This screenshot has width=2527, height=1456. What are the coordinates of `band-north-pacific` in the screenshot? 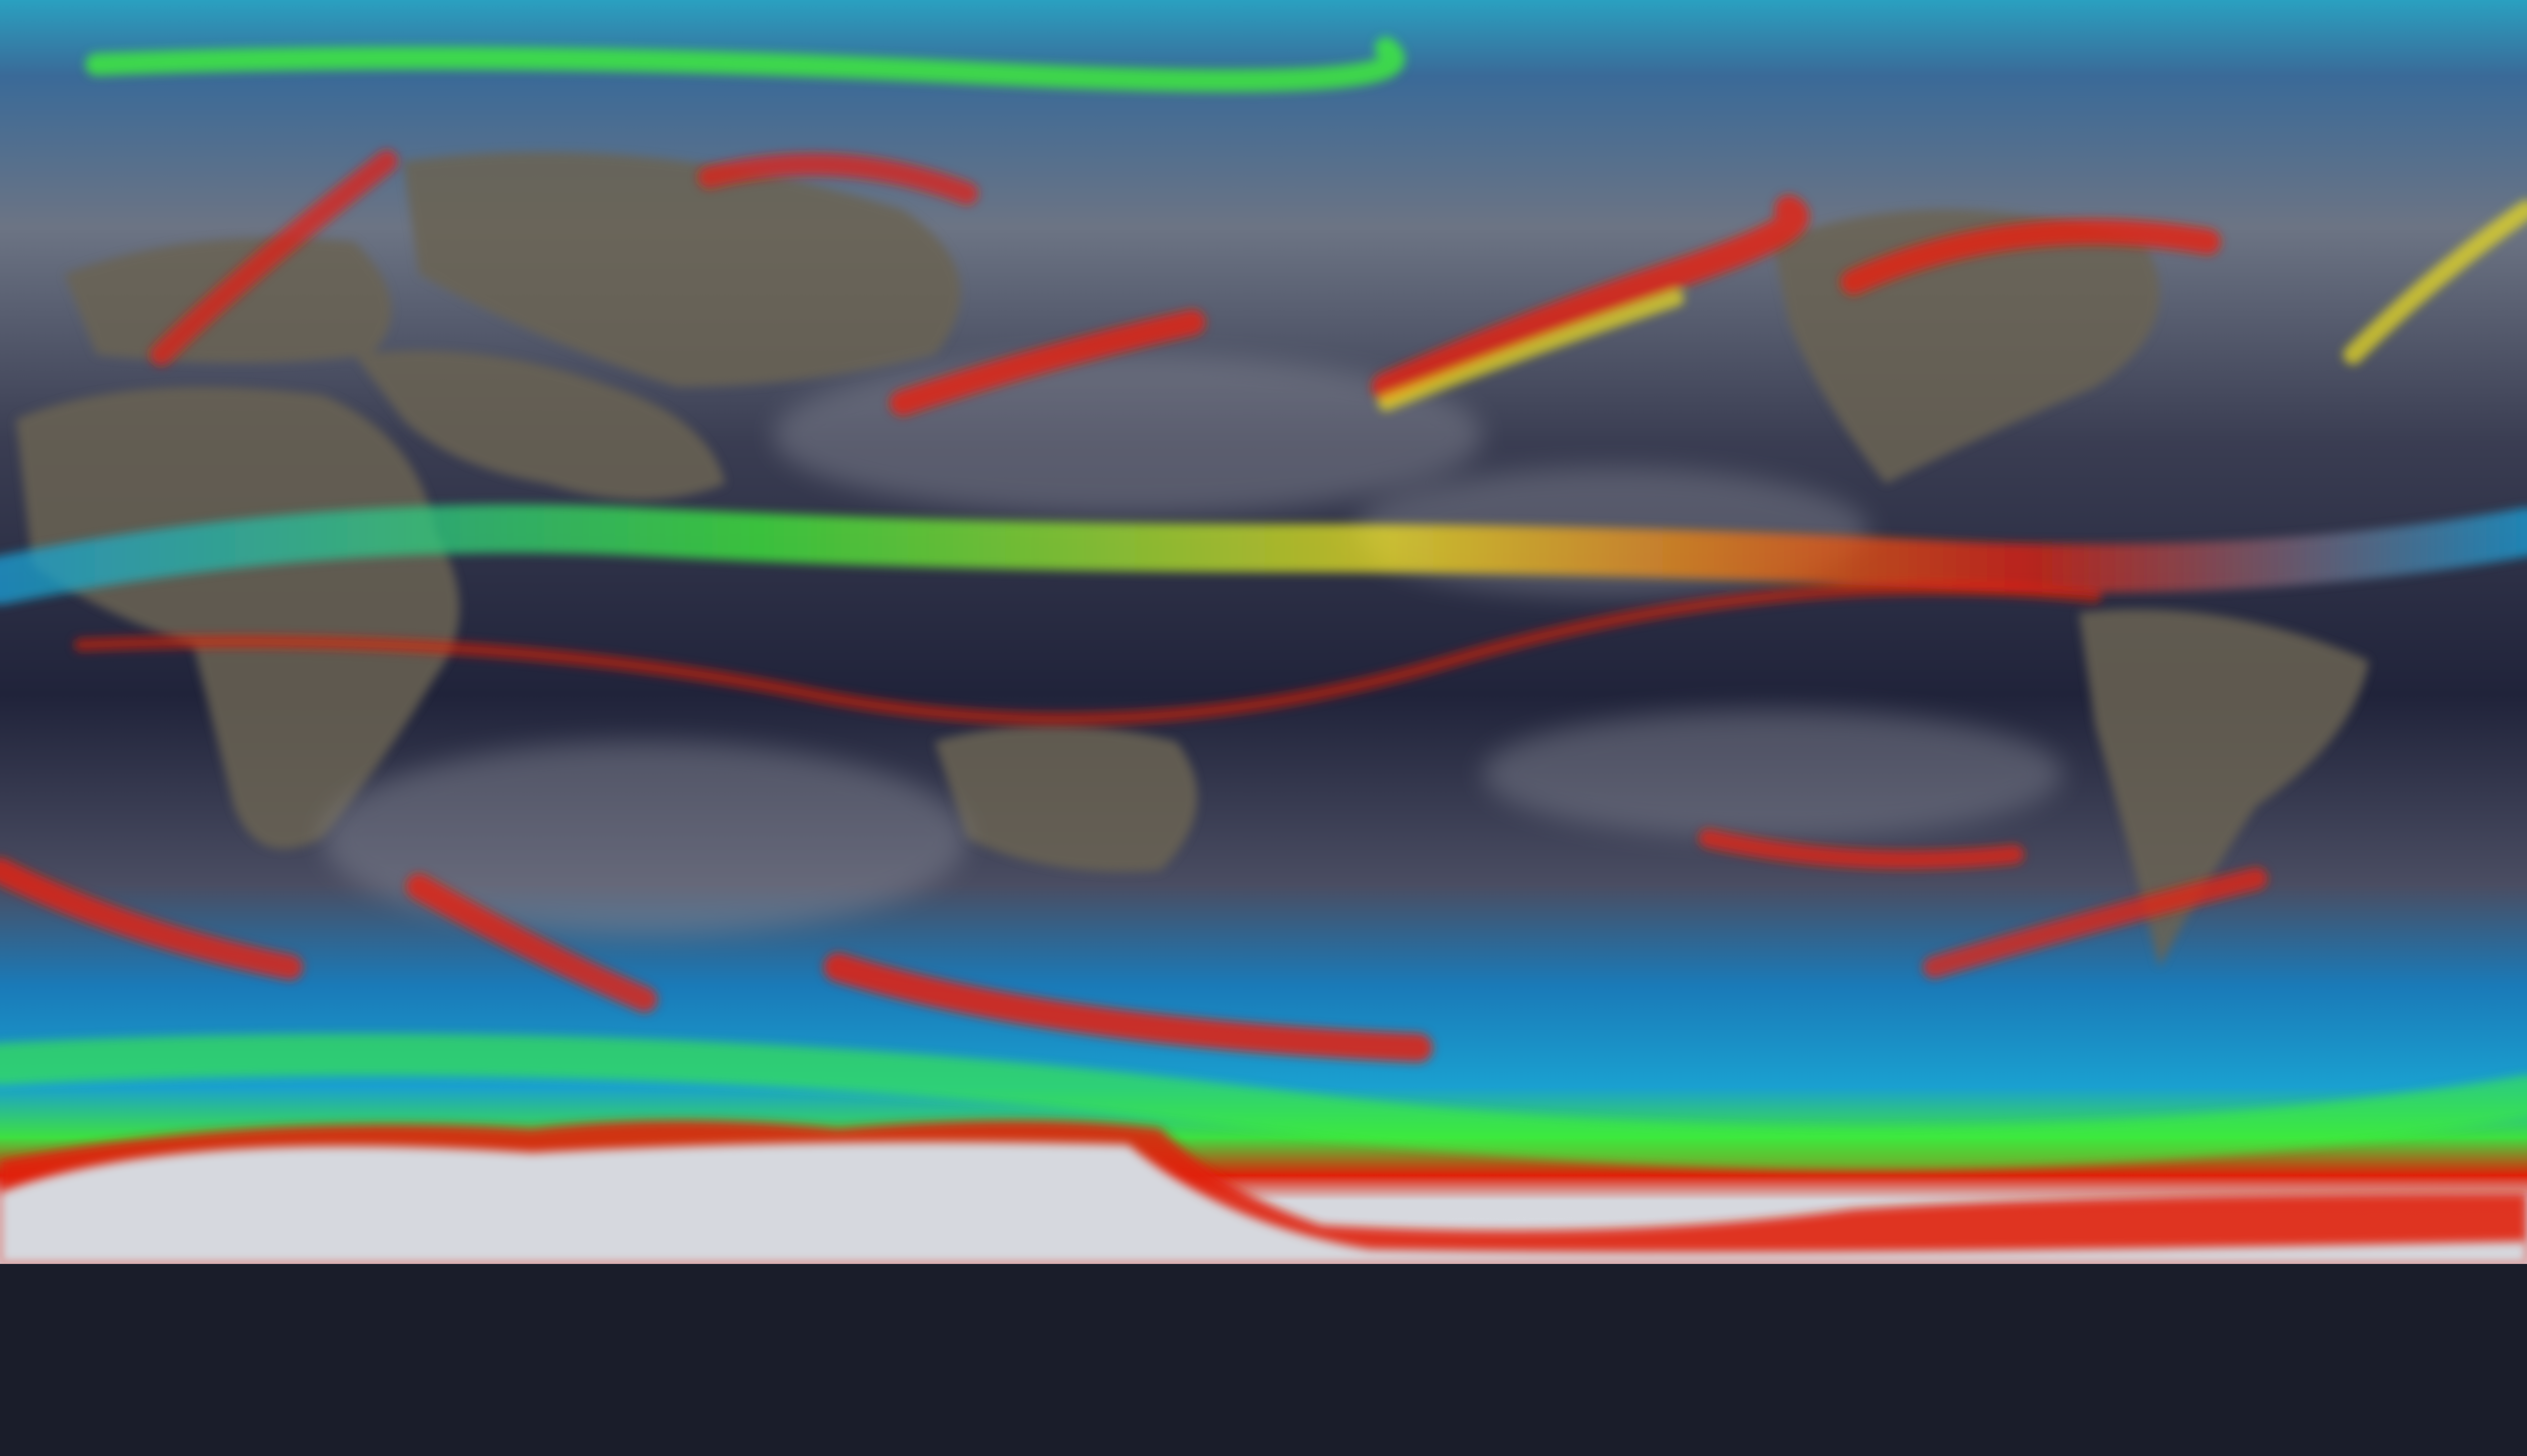 It's located at (1590, 298).